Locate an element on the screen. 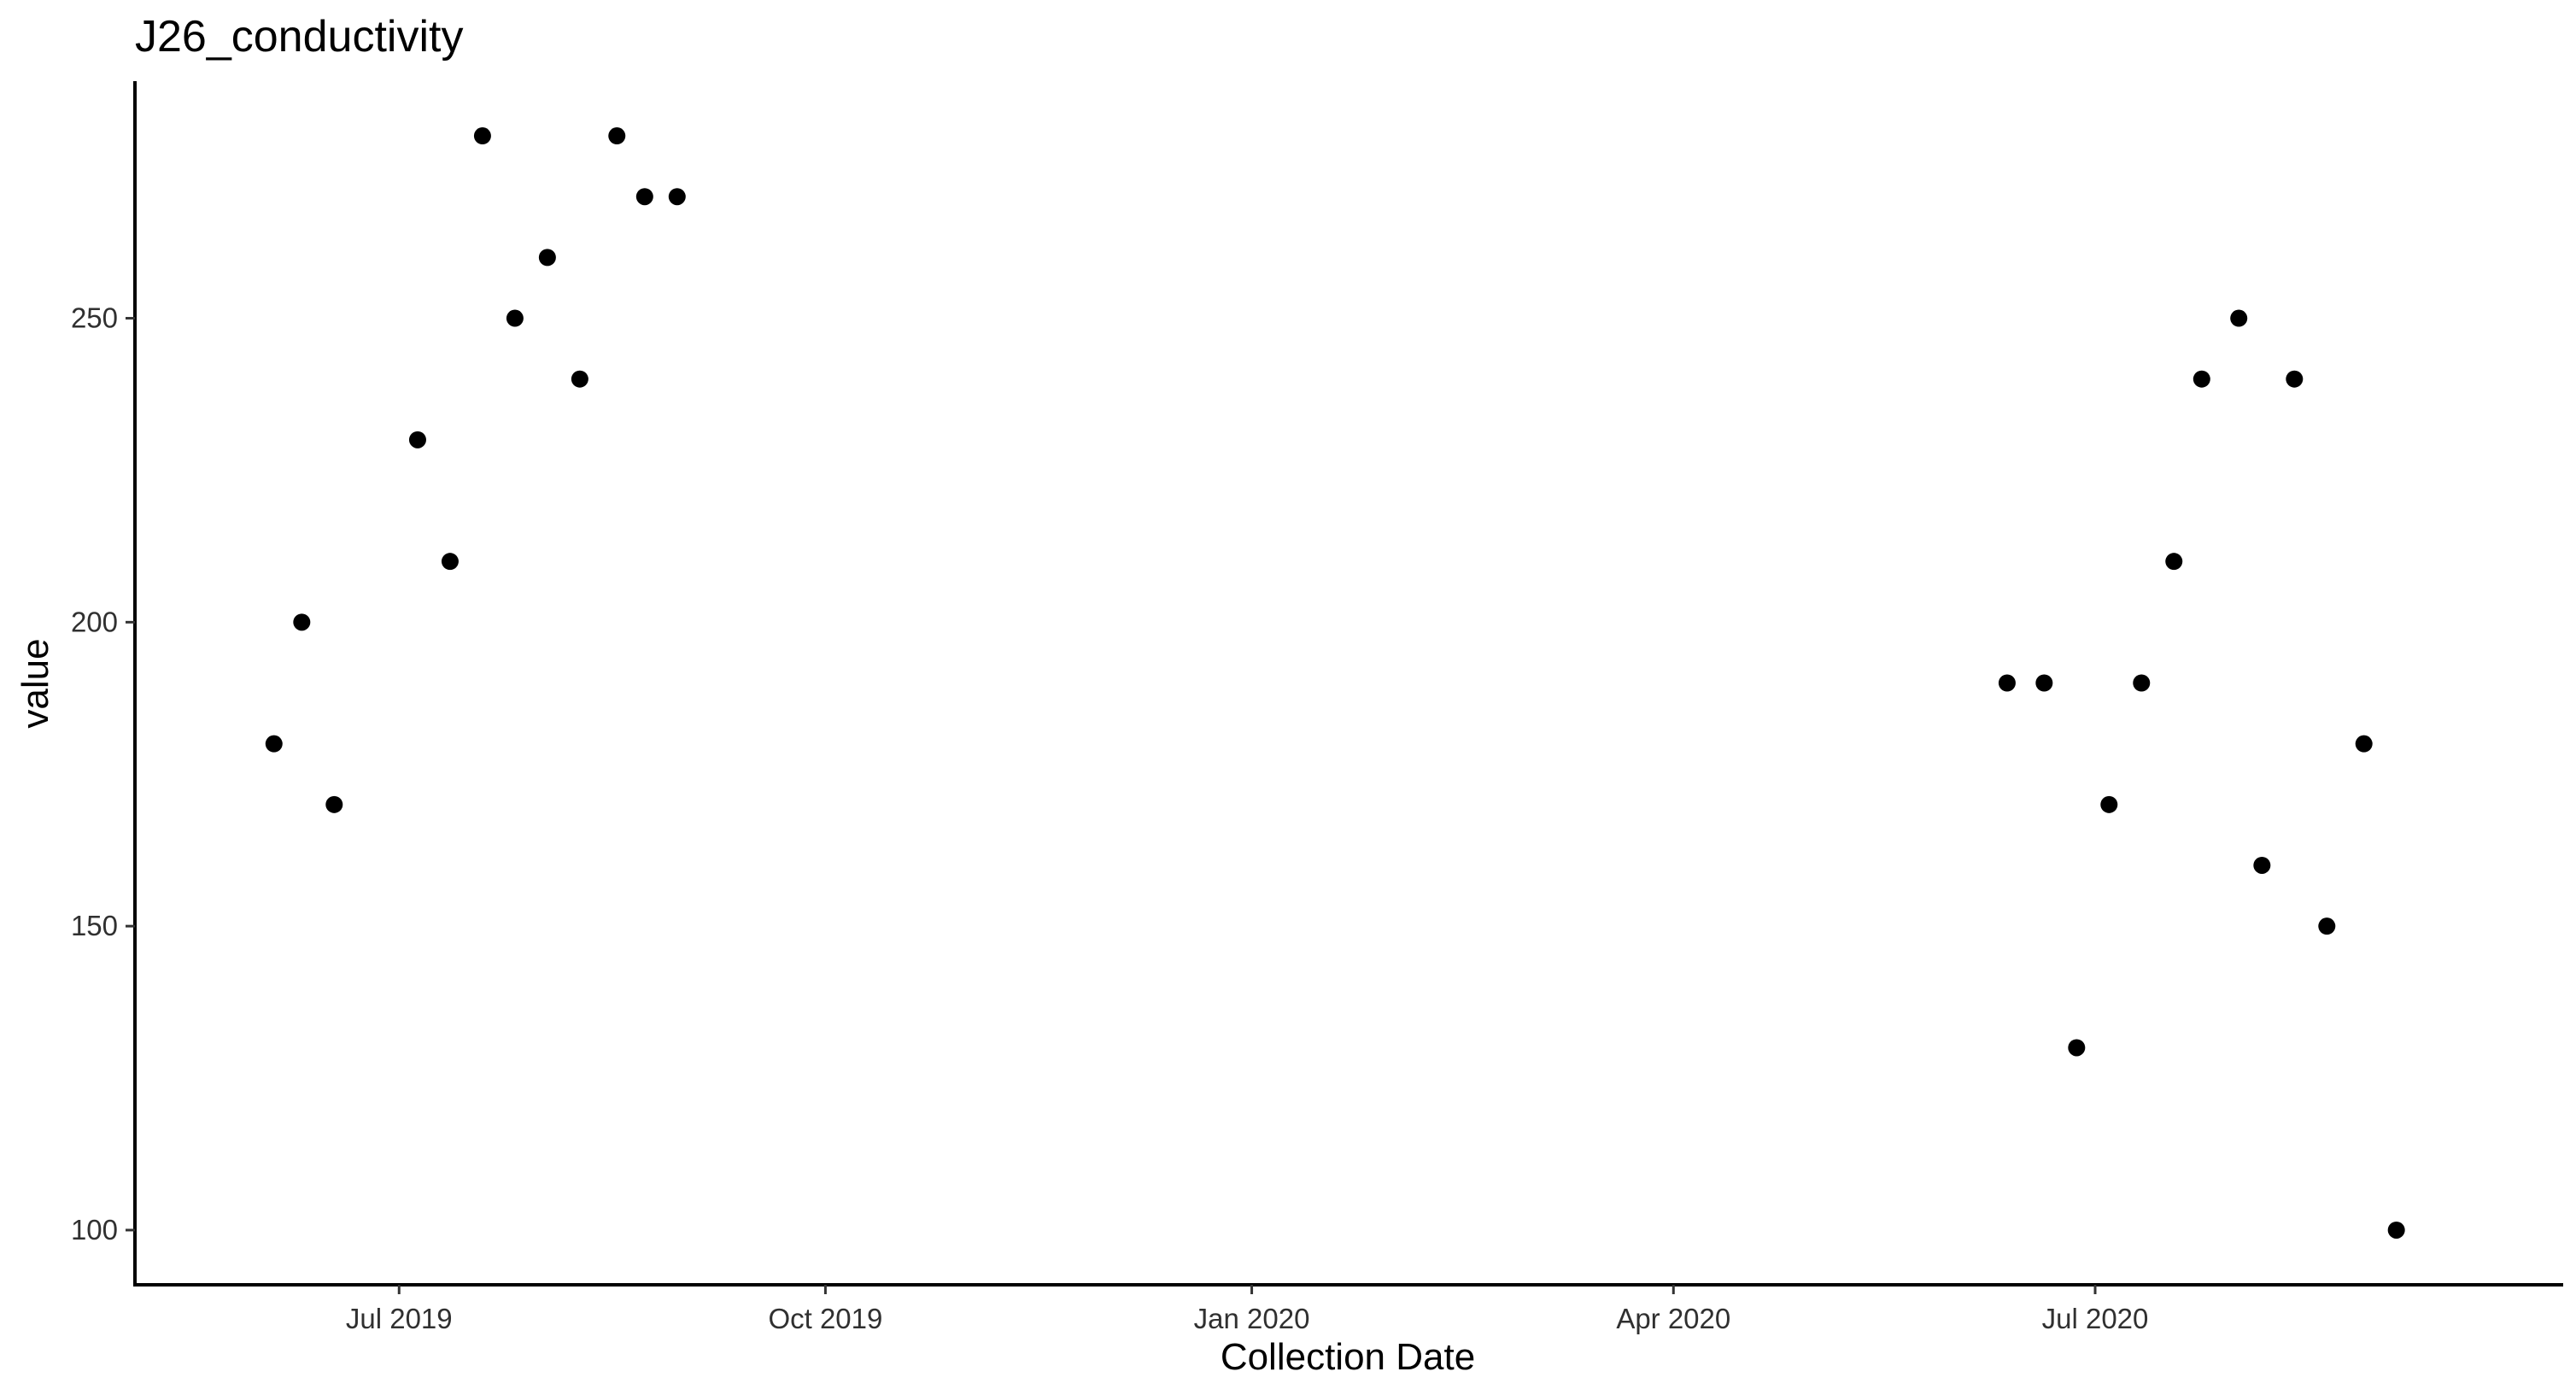 This screenshot has width=2576, height=1395. x-tick-label: Oct 2019 is located at coordinates (825, 1318).